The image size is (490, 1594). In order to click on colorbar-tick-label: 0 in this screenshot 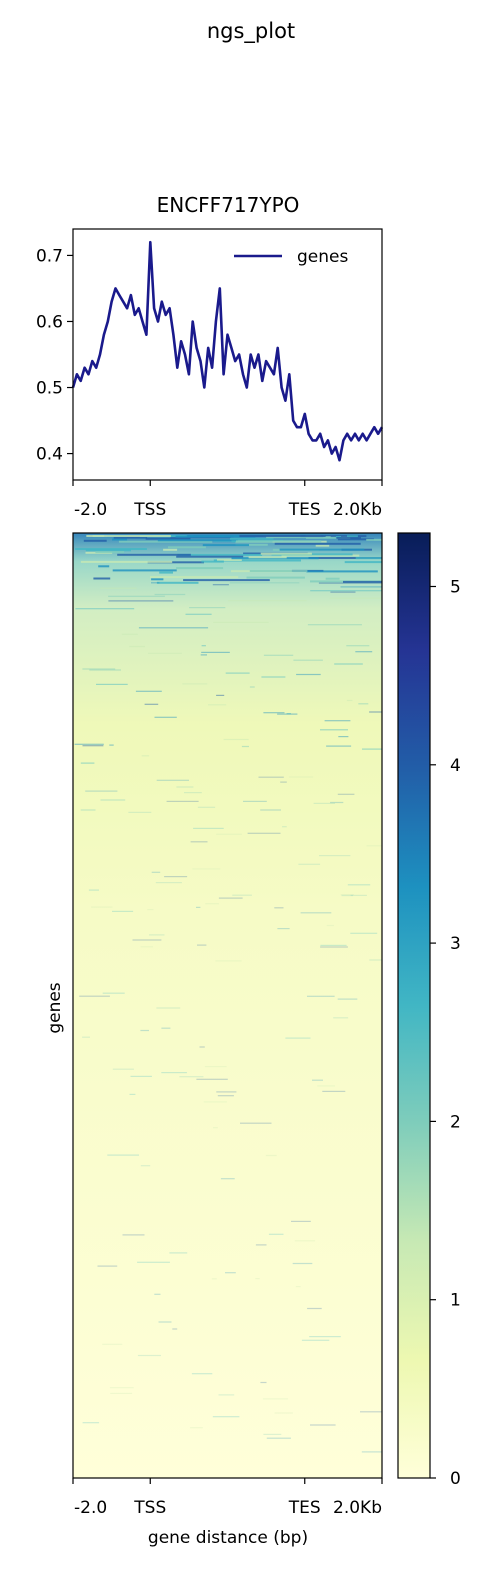, I will do `click(455, 1479)`.